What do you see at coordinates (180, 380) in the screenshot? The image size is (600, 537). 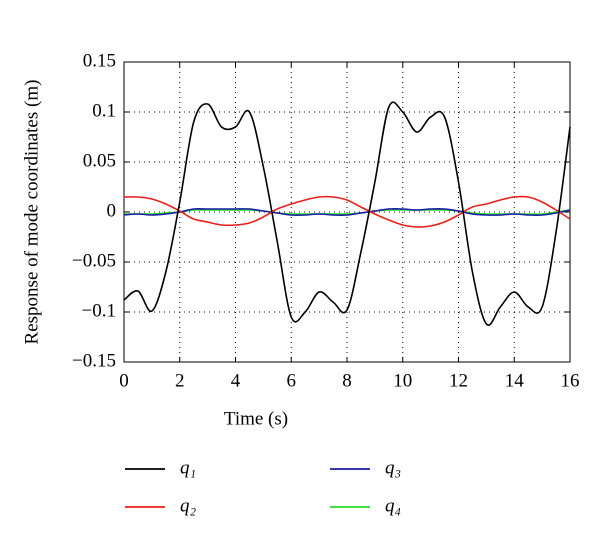 I see `x-tick-label: 2` at bounding box center [180, 380].